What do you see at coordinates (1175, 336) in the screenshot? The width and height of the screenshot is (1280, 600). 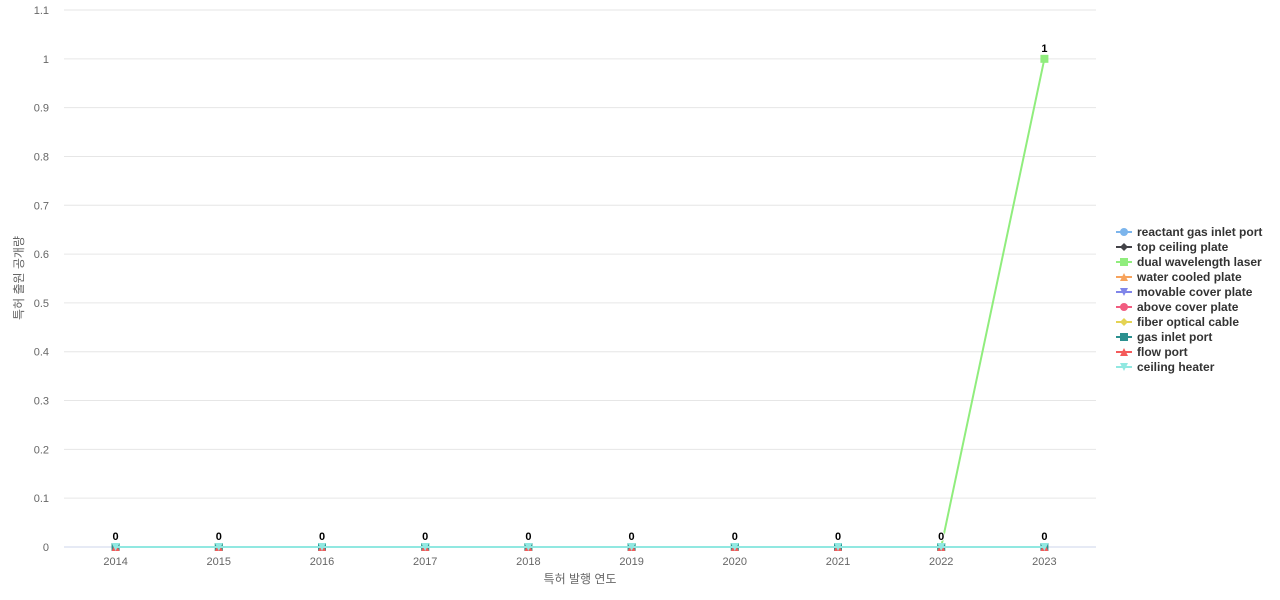 I see `legend-label: gas inlet port` at bounding box center [1175, 336].